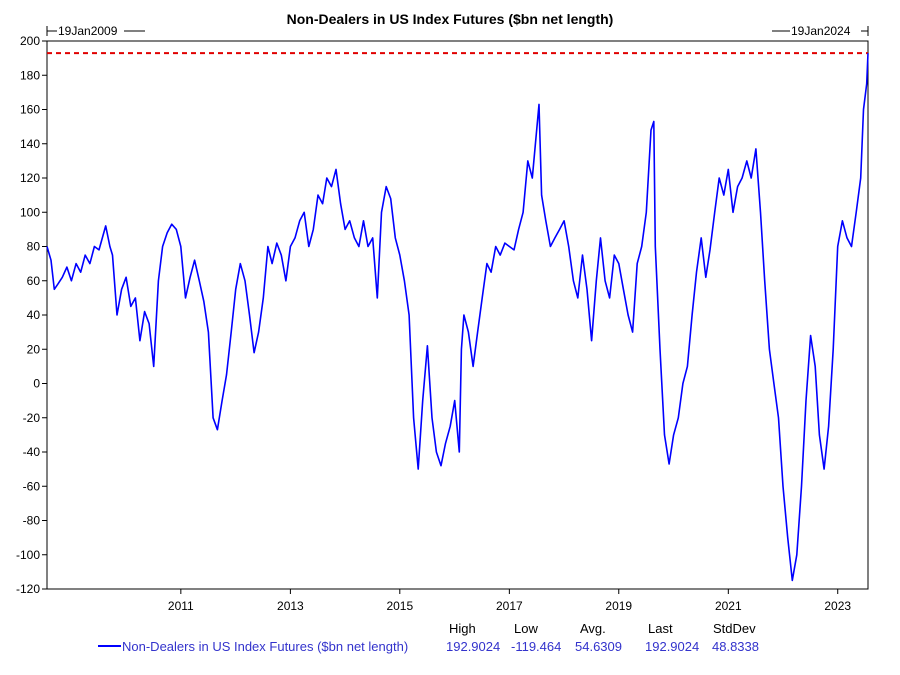  Describe the element at coordinates (34, 349) in the screenshot. I see `y-tick-label: 20` at that location.